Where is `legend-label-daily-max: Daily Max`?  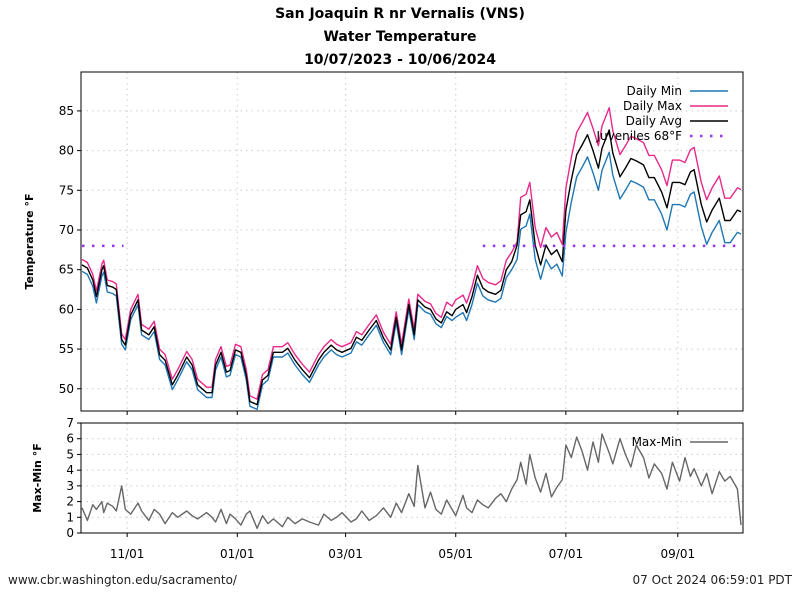 legend-label-daily-max: Daily Max is located at coordinates (652, 106).